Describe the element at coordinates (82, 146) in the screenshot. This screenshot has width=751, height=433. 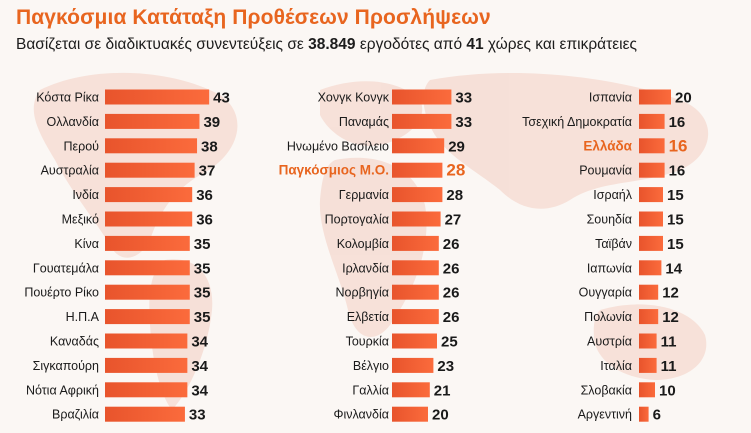
I see `category-label: Περού` at that location.